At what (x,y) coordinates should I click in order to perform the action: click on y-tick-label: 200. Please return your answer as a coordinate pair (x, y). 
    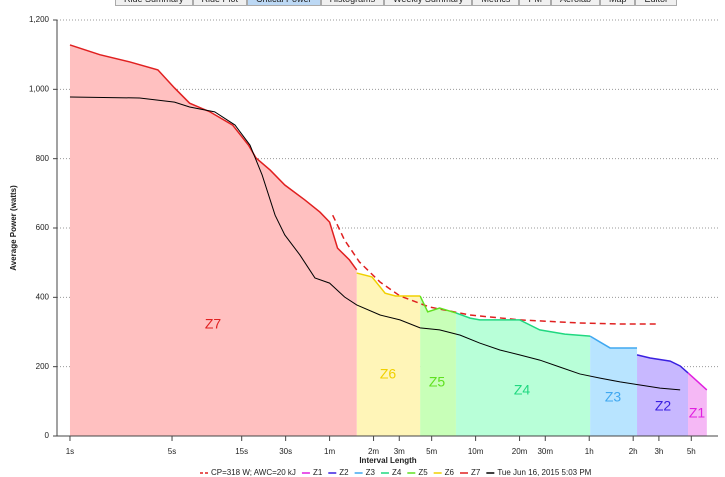
    Looking at the image, I should click on (43, 366).